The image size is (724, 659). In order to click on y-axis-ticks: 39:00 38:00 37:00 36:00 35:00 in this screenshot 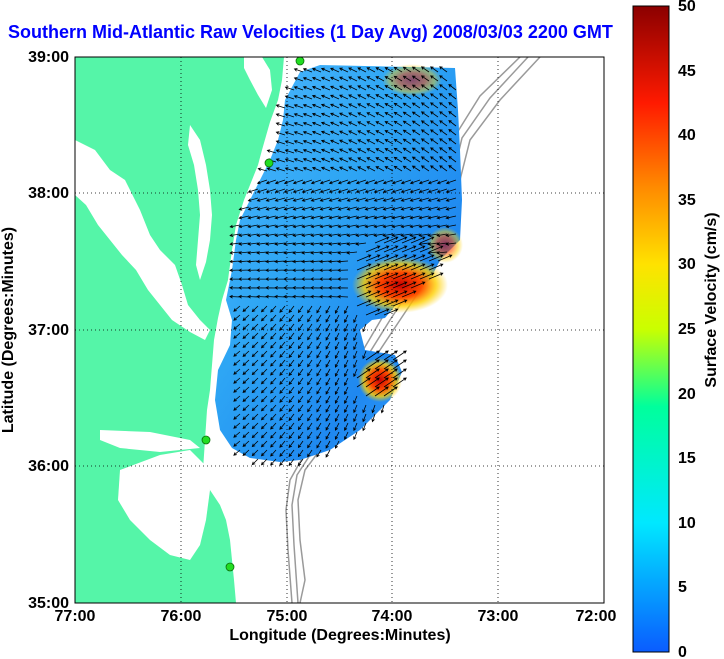, I will do `click(48, 330)`.